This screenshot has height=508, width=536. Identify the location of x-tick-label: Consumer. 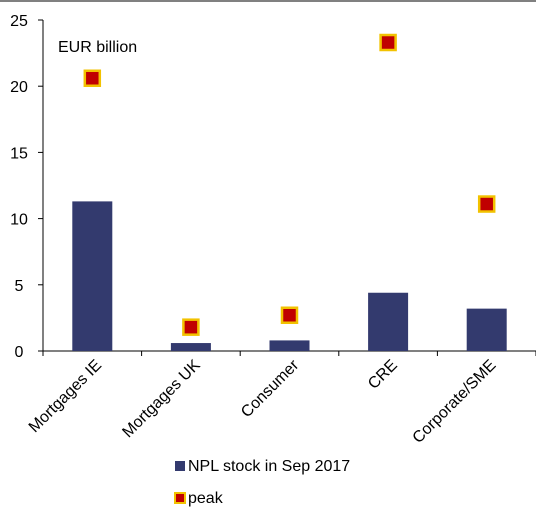
(270, 388).